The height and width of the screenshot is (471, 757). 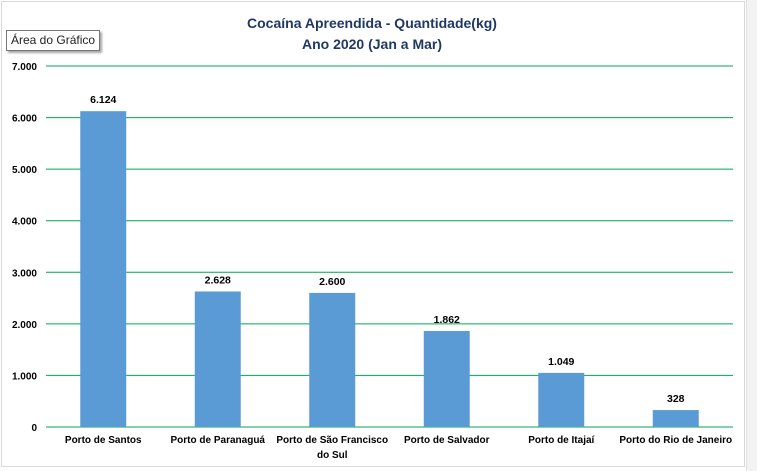 I want to click on category-label: Porto de São Francisco, so click(x=332, y=440).